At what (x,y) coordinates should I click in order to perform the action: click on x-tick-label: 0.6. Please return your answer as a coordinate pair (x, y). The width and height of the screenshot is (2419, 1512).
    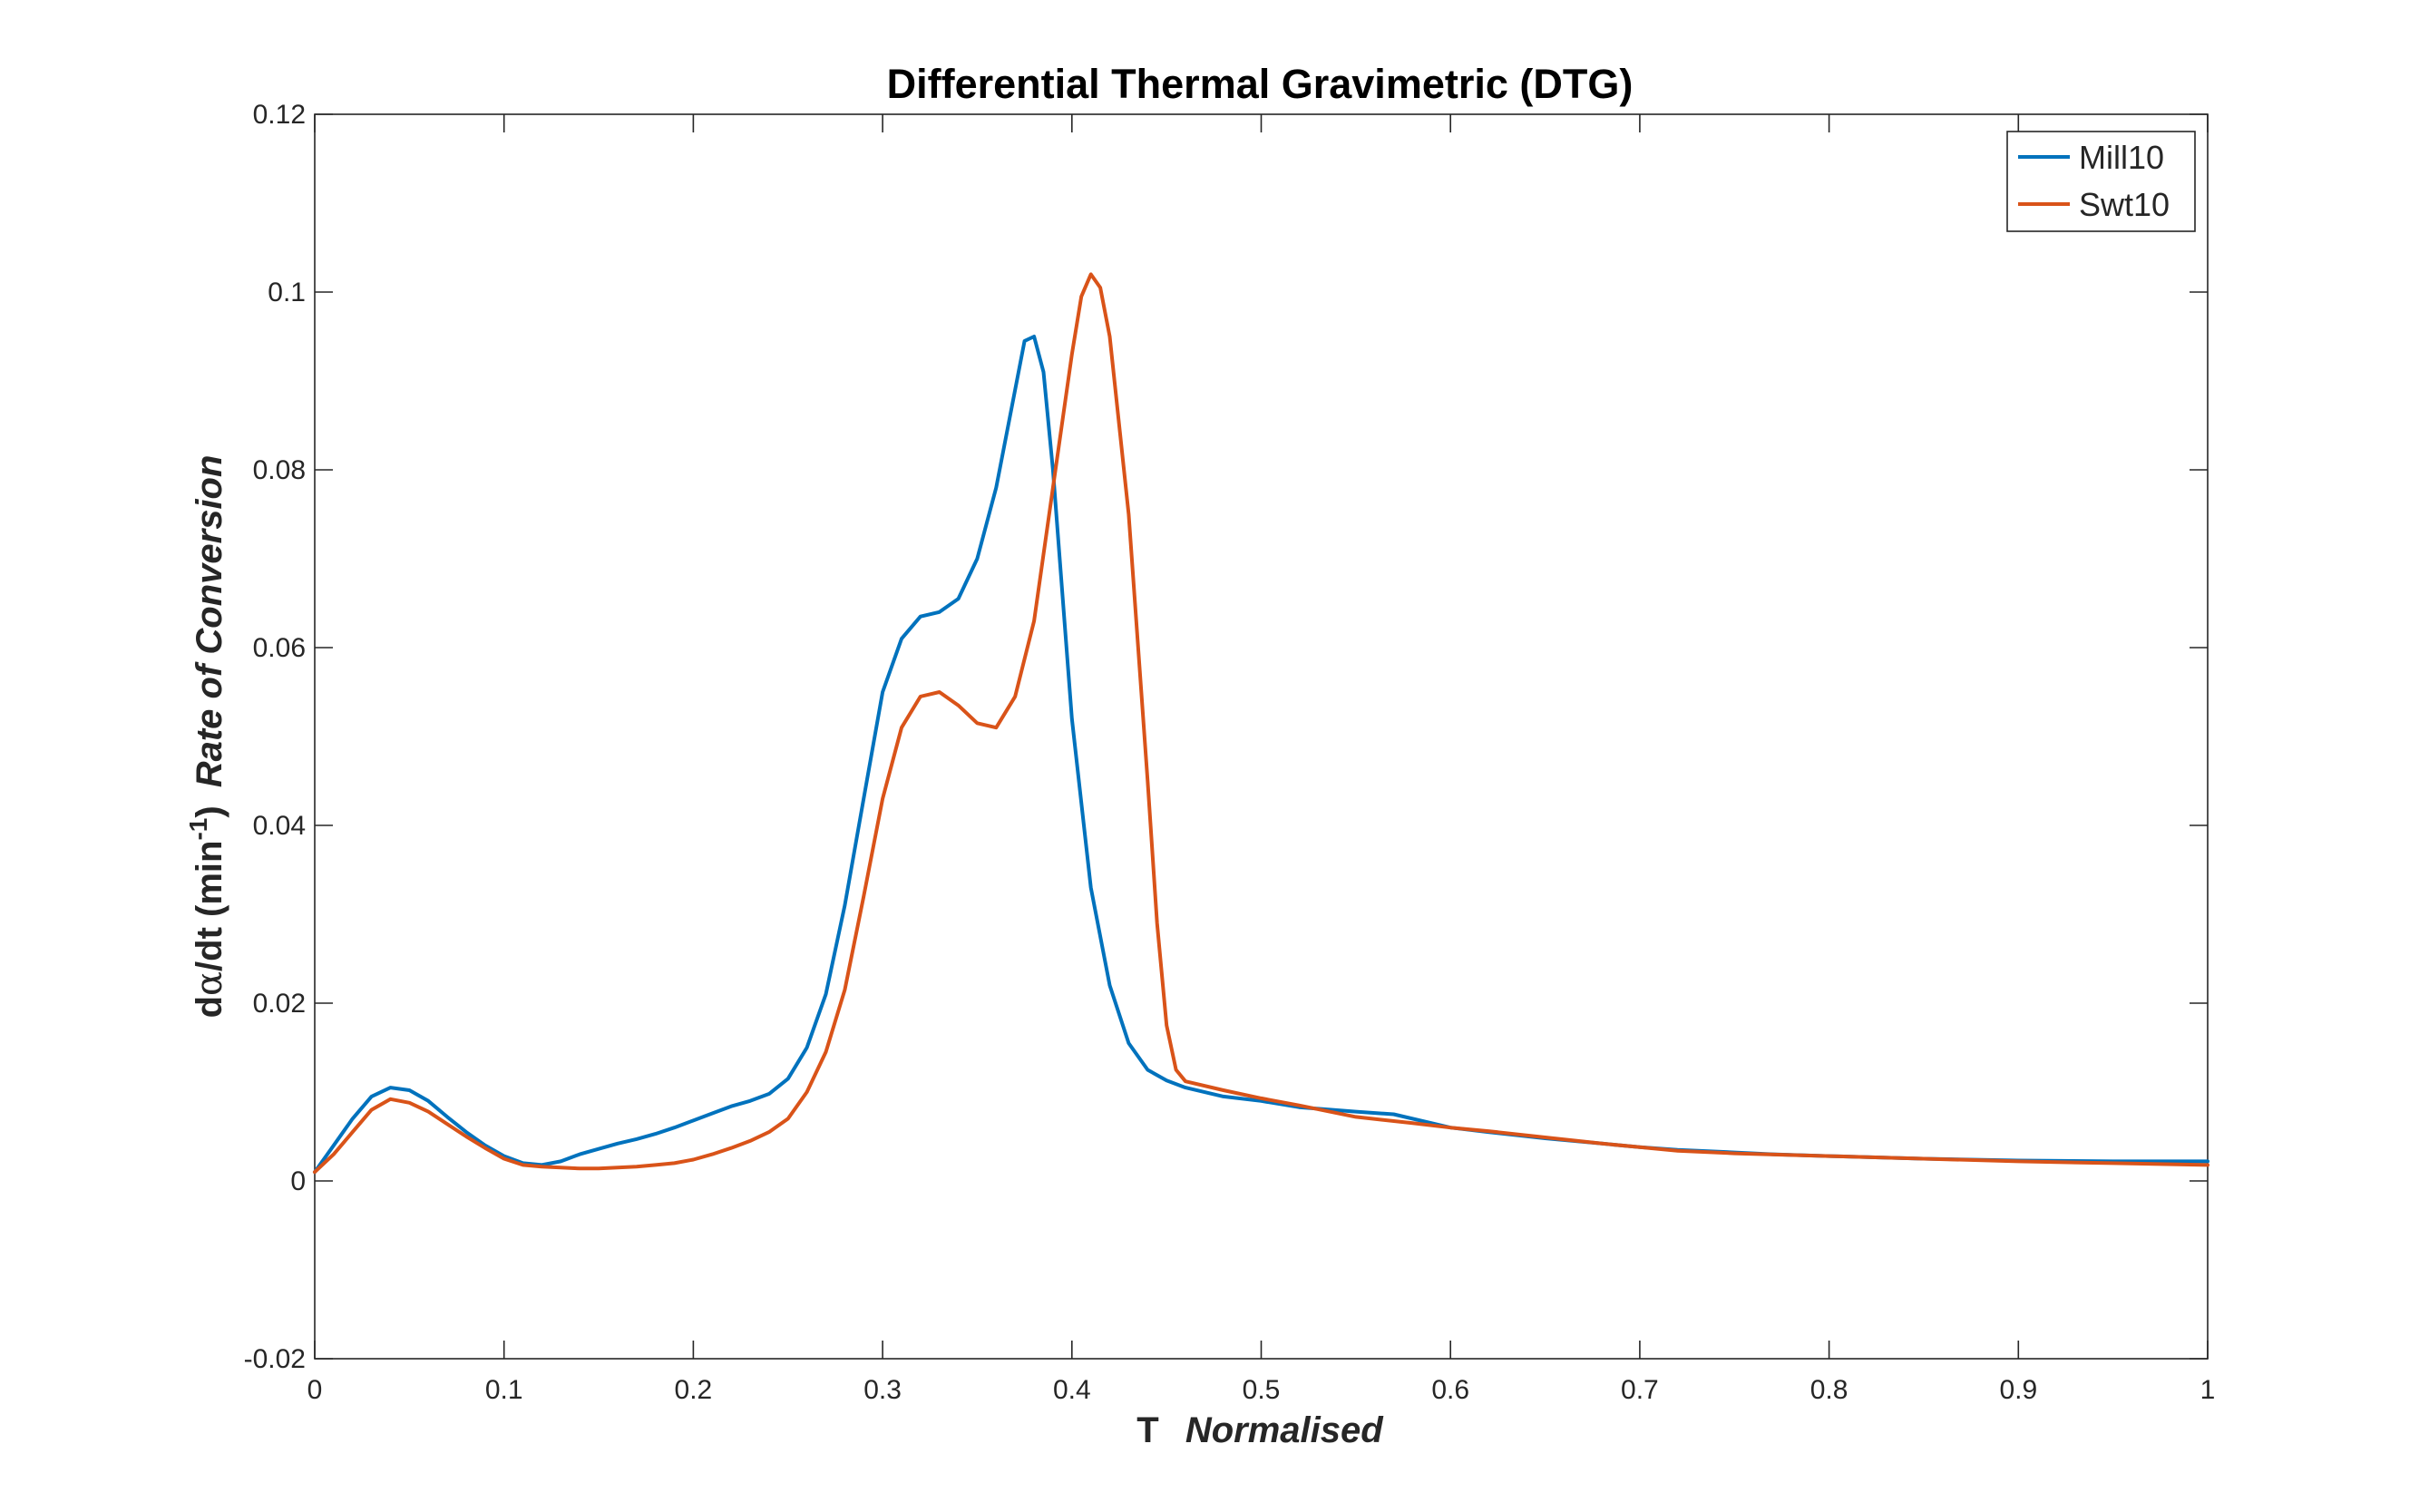
    Looking at the image, I should click on (1450, 1390).